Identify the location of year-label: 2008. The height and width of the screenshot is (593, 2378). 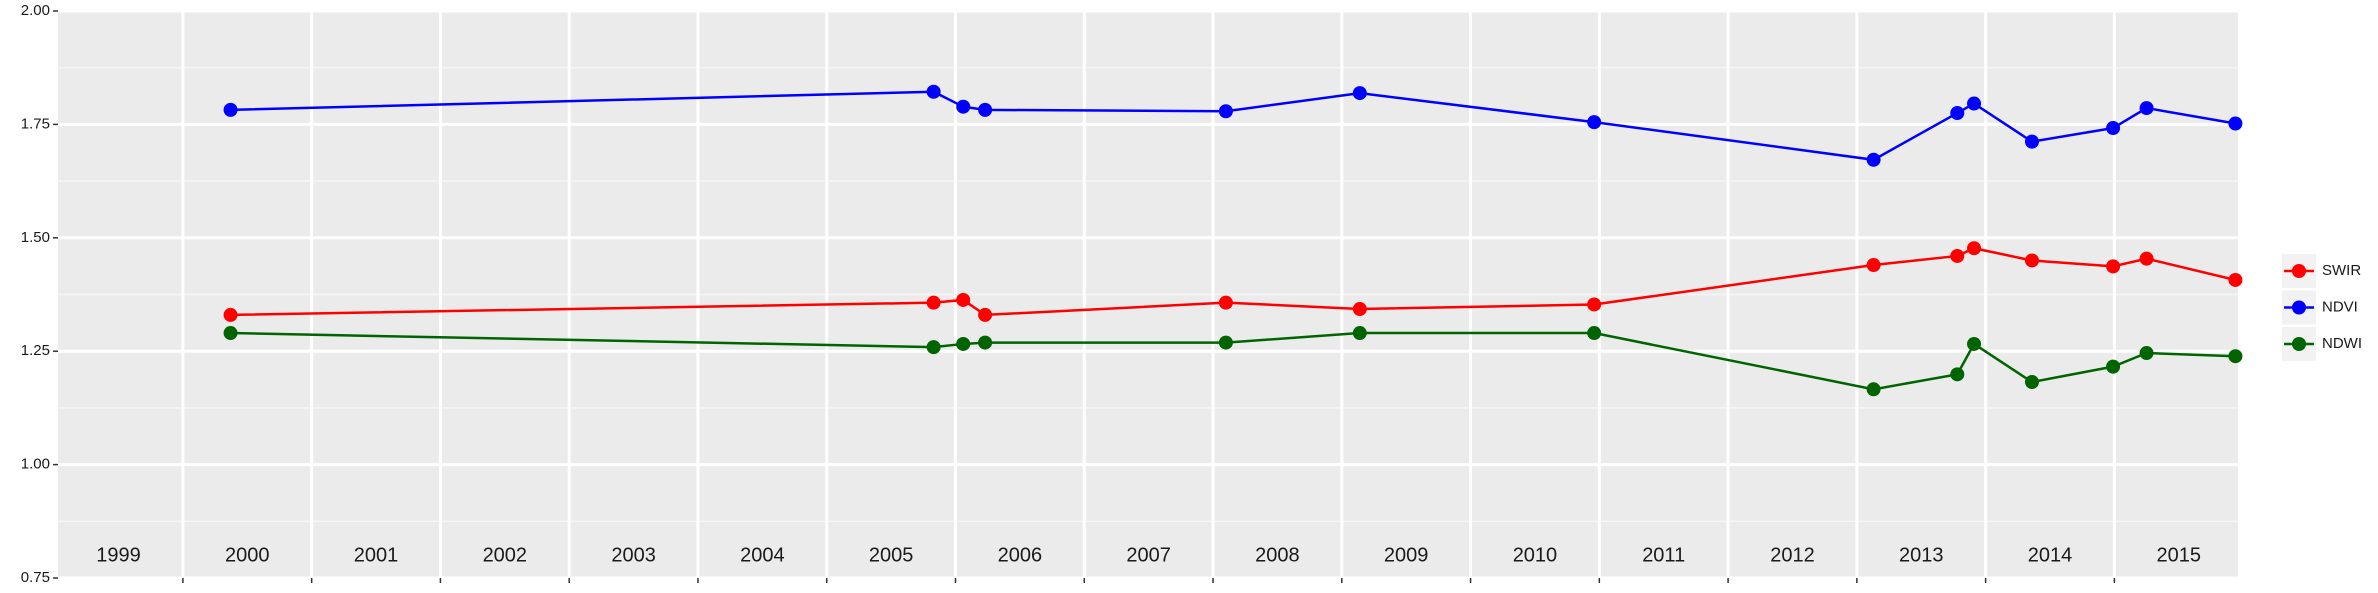
(1277, 555).